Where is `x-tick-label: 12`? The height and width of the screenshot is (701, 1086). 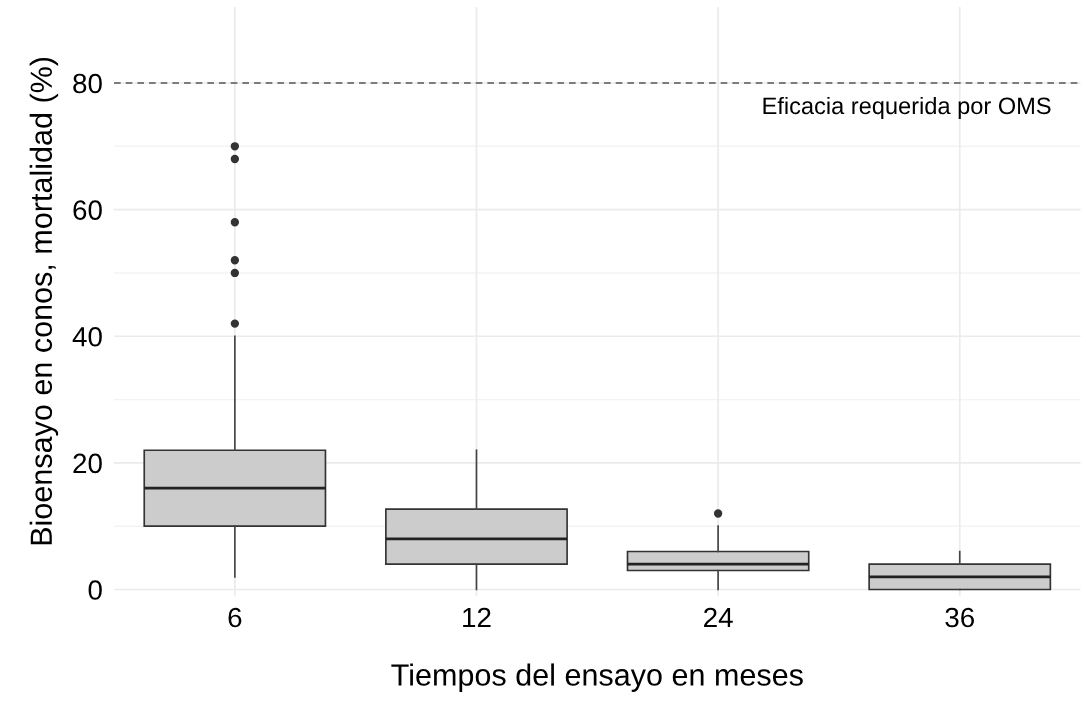
x-tick-label: 12 is located at coordinates (477, 617).